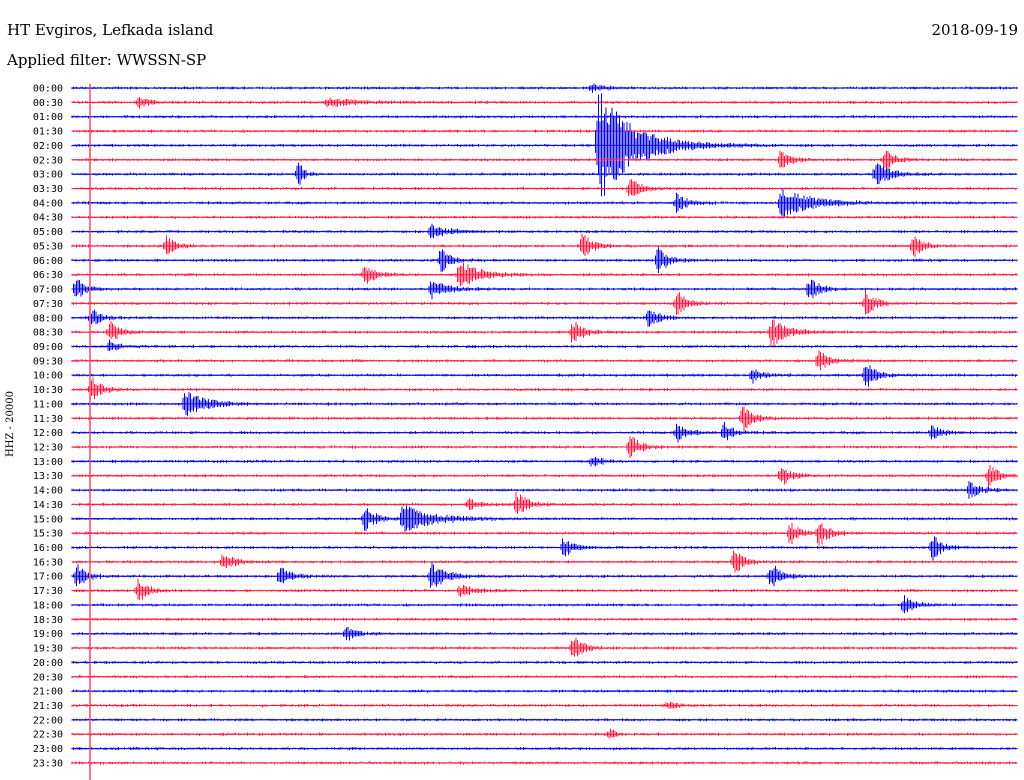 Image resolution: width=1024 pixels, height=780 pixels. I want to click on row-time-label: 21:30, so click(48, 706).